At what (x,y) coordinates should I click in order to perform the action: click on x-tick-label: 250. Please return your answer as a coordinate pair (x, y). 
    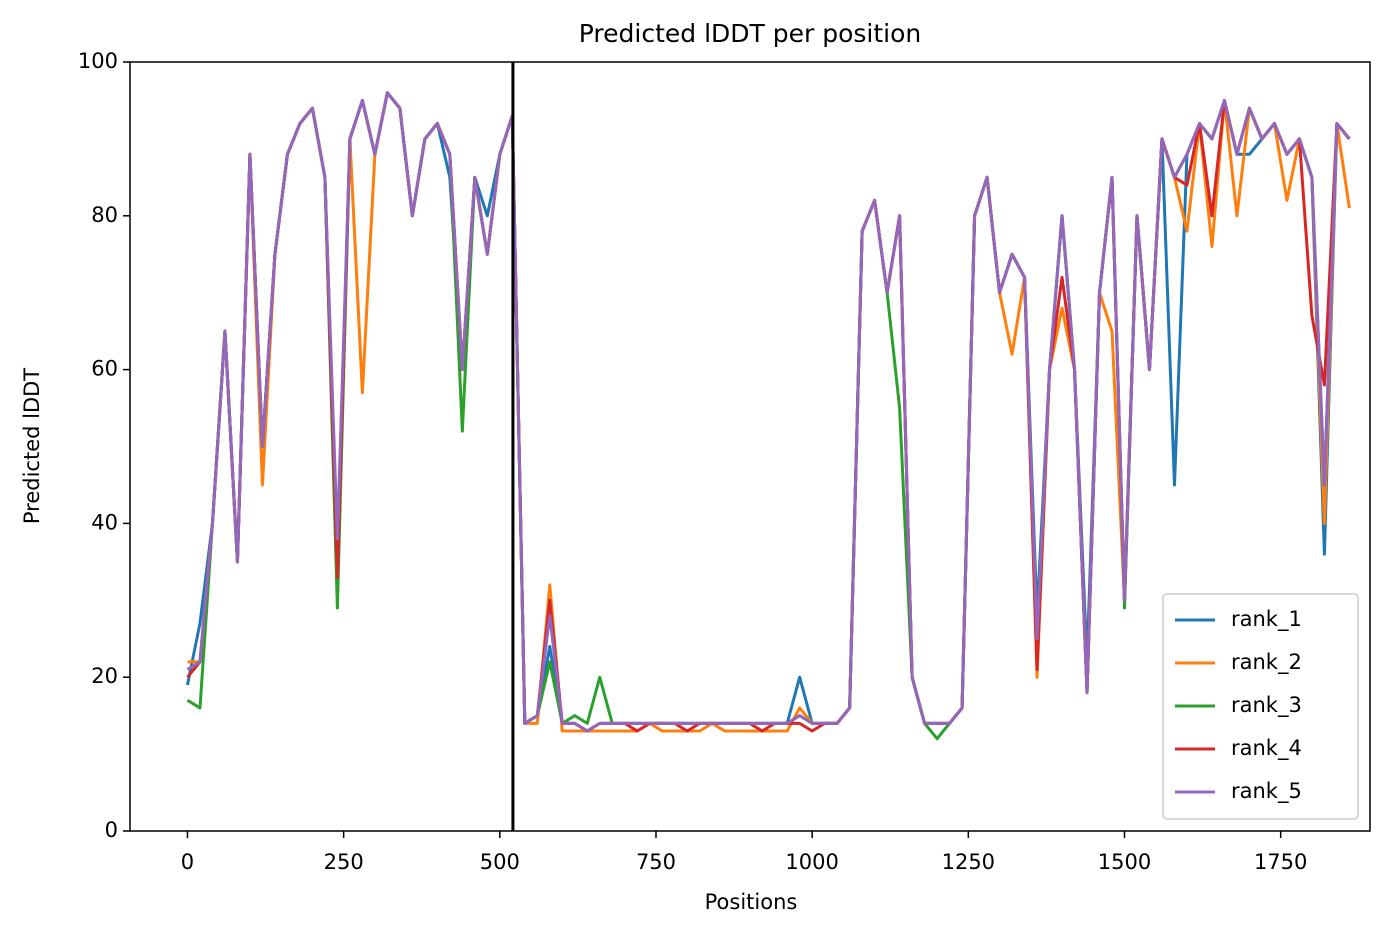
    Looking at the image, I should click on (344, 862).